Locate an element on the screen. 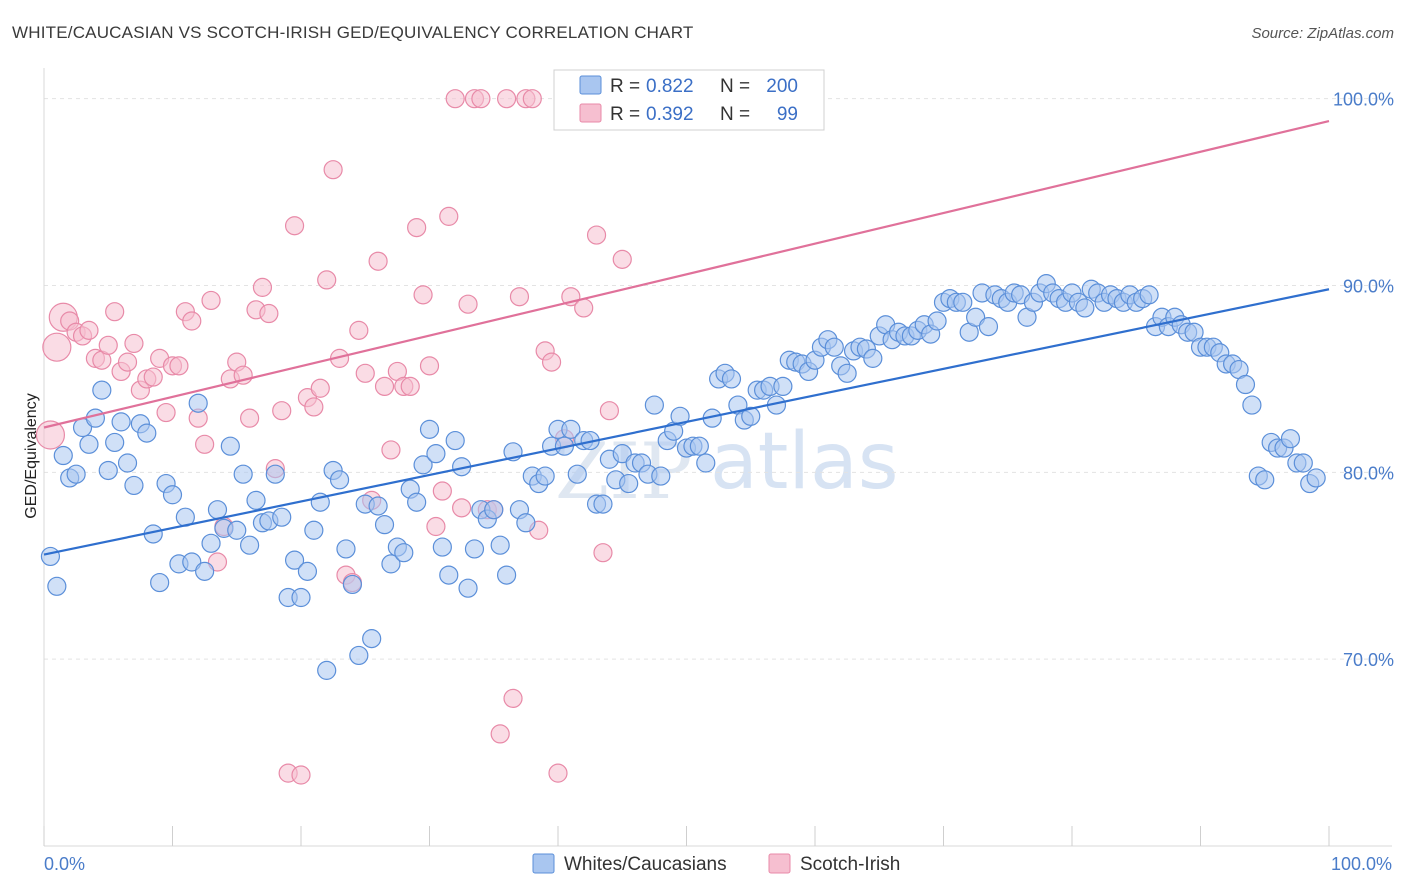  stats-legend-swatch-pink is located at coordinates (590, 113).